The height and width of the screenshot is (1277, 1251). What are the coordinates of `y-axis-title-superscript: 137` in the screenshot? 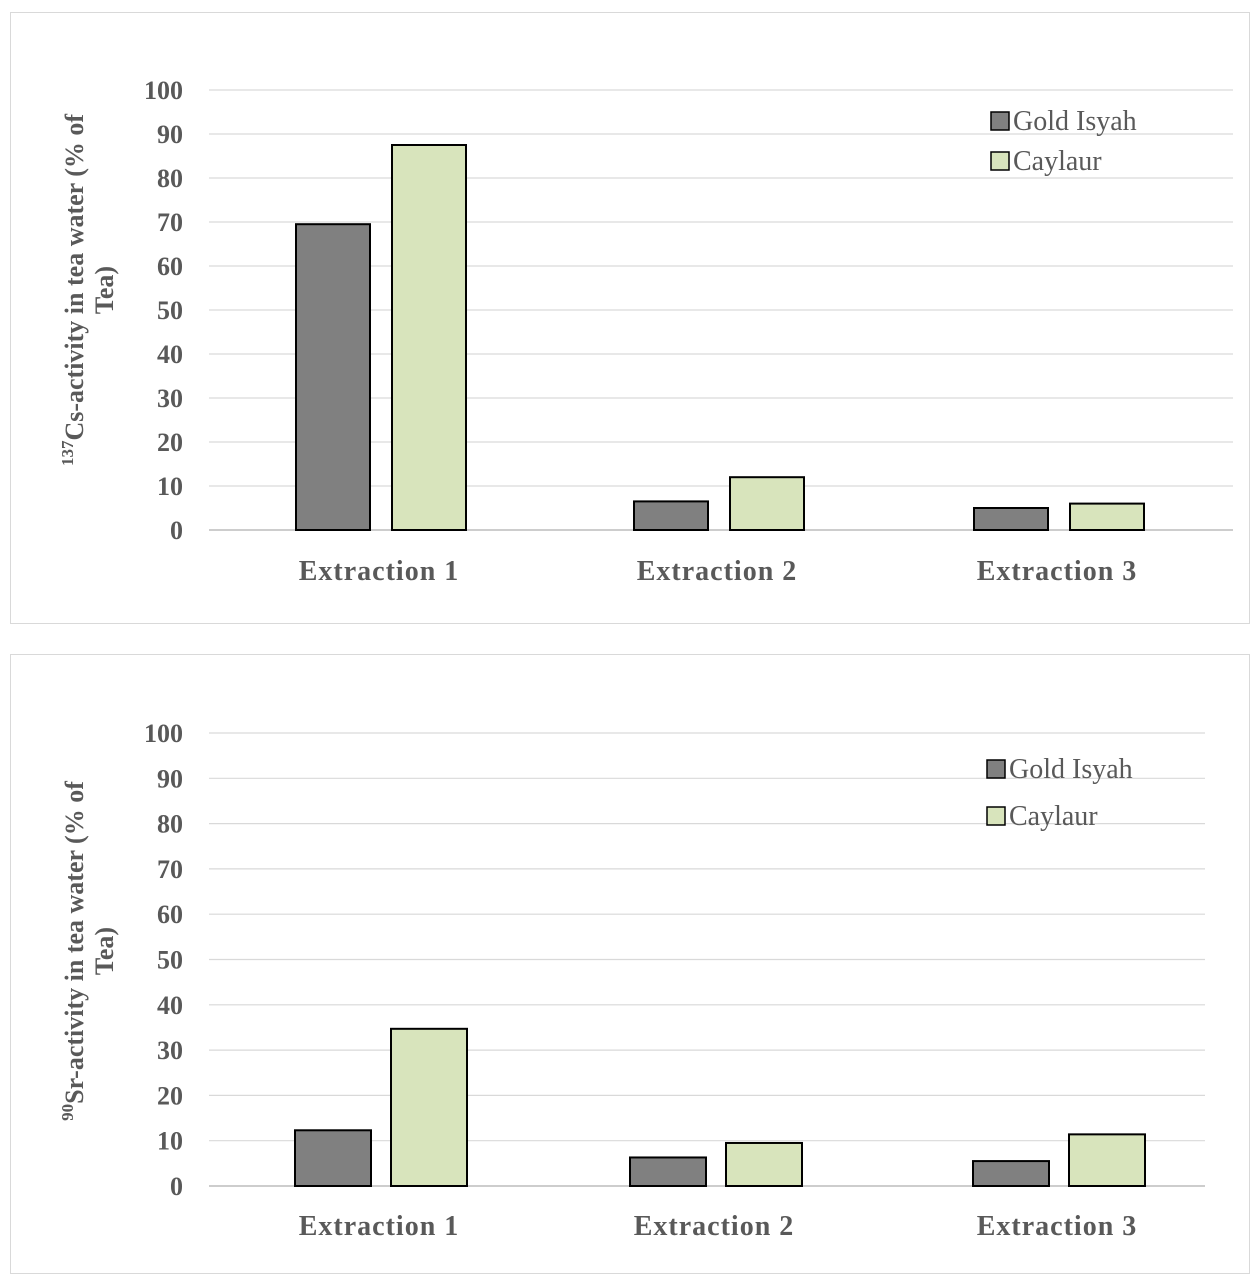 It's located at (67, 453).